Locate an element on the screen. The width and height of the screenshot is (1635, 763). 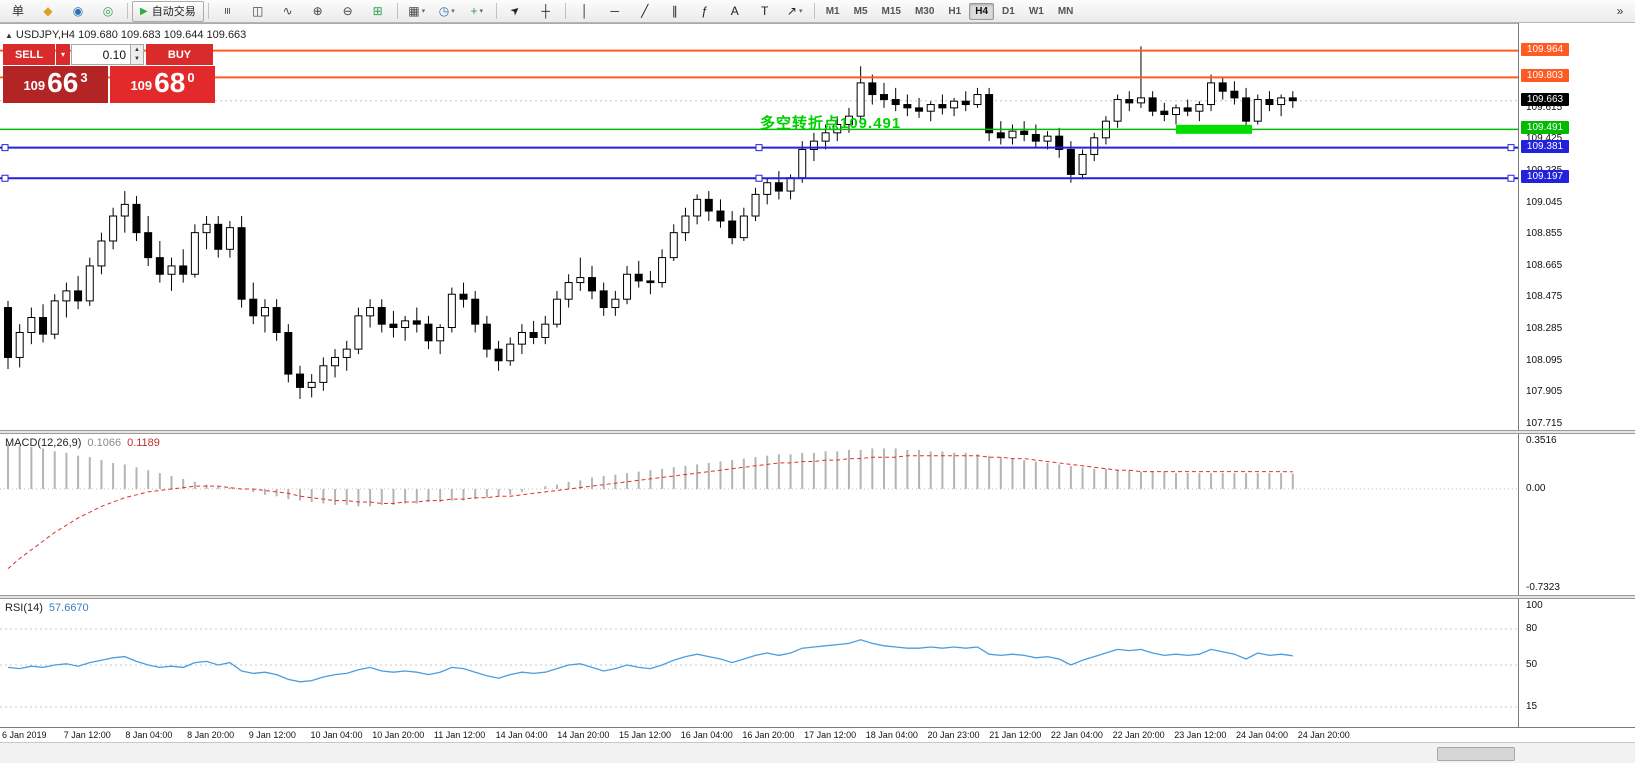
time-axis-label: 8 Jan 20:00 is located at coordinates (211, 735).